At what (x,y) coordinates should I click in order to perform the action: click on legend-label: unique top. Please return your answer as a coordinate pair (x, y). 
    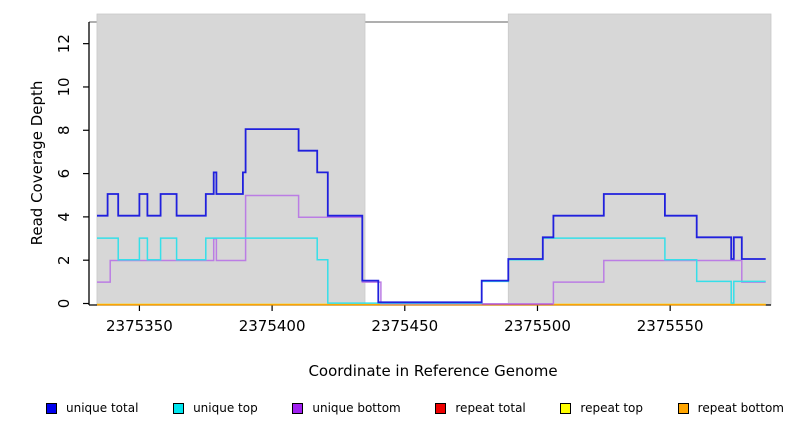
    Looking at the image, I should click on (225, 408).